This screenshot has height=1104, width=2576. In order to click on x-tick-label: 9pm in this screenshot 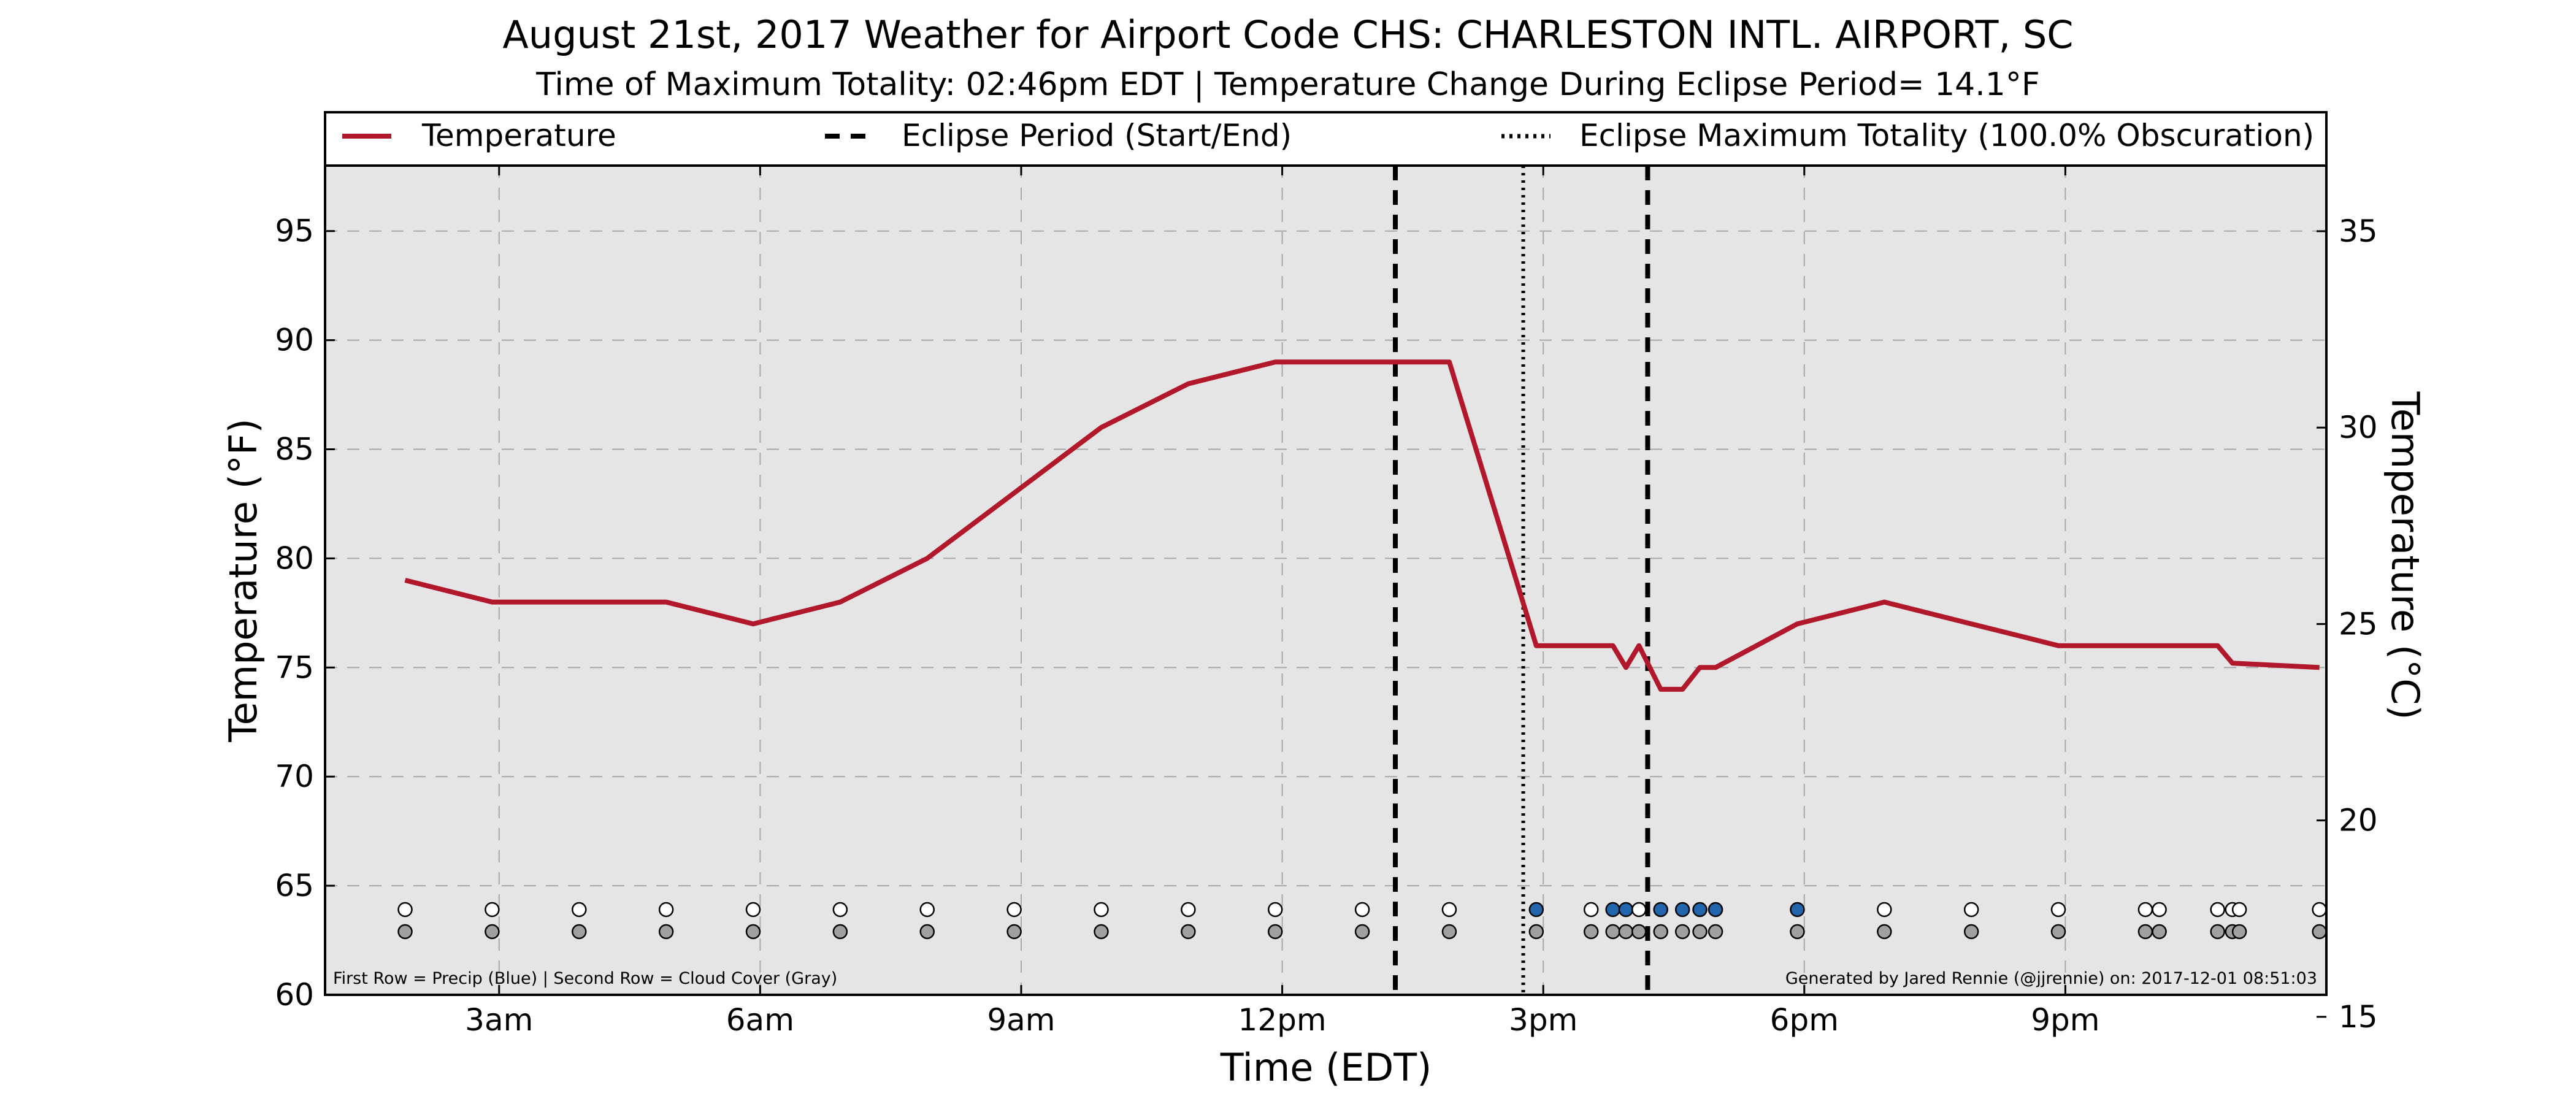, I will do `click(2065, 1020)`.